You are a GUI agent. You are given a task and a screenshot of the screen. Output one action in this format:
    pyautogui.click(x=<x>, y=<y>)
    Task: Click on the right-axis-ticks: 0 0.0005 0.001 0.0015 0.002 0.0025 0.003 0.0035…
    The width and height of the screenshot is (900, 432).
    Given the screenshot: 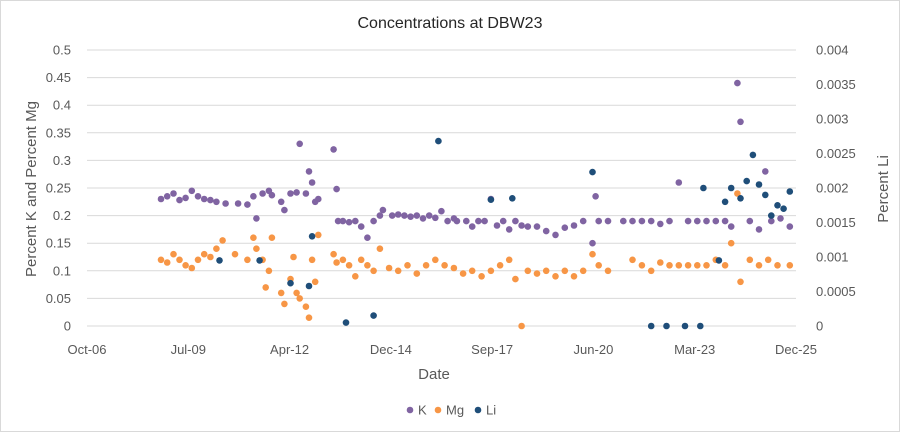 What is the action you would take?
    pyautogui.click(x=836, y=188)
    